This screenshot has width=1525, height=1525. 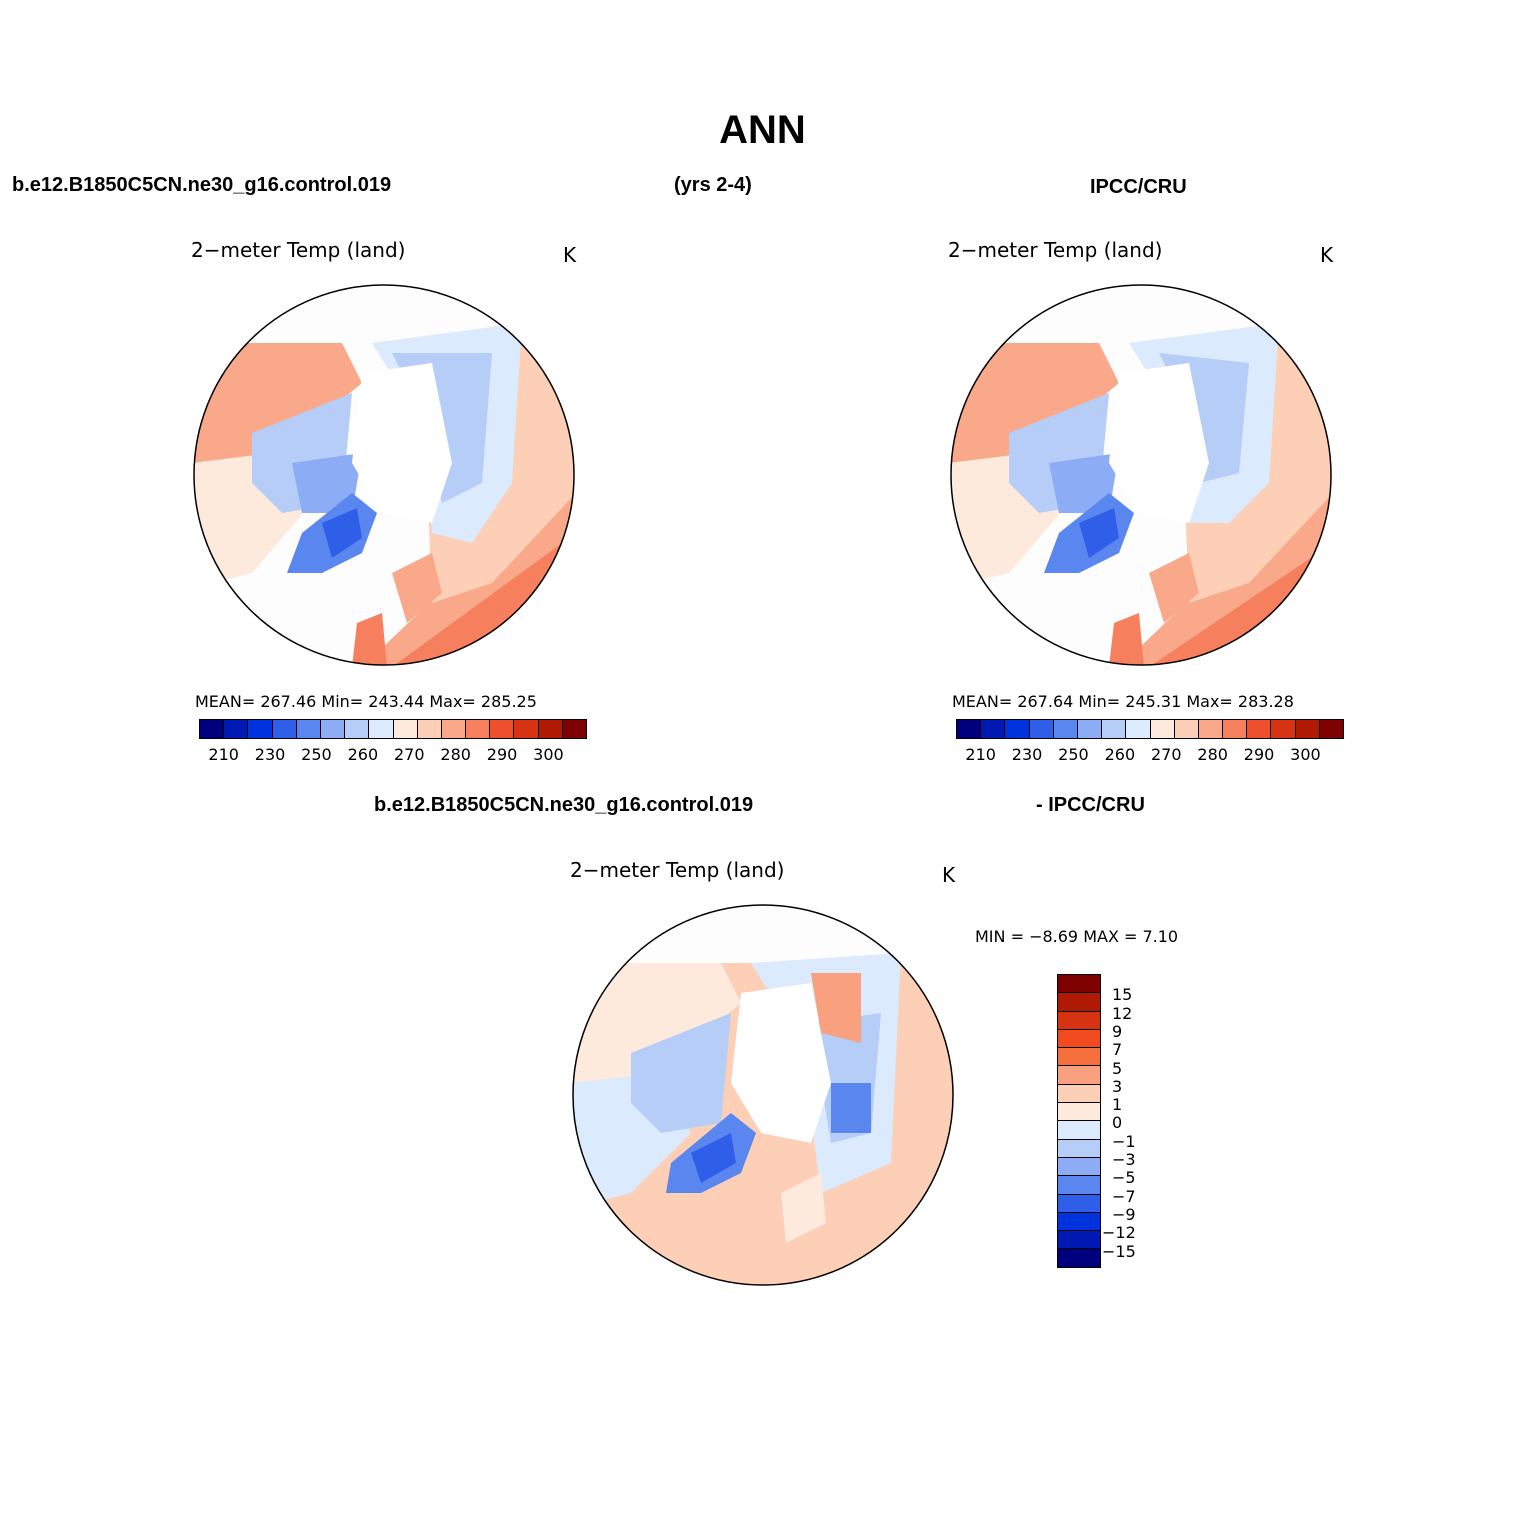 What do you see at coordinates (564, 805) in the screenshot?
I see `diff-case-label: b.e12.B1850C5CN.ne30_g16.control.019` at bounding box center [564, 805].